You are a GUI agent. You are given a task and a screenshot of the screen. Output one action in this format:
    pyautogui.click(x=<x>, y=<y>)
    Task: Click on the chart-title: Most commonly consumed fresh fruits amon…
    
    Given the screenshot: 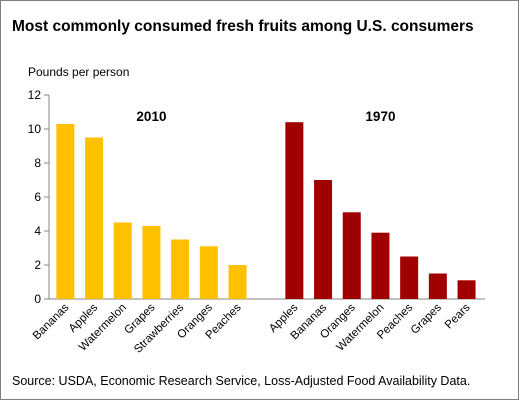 What is the action you would take?
    pyautogui.click(x=243, y=26)
    